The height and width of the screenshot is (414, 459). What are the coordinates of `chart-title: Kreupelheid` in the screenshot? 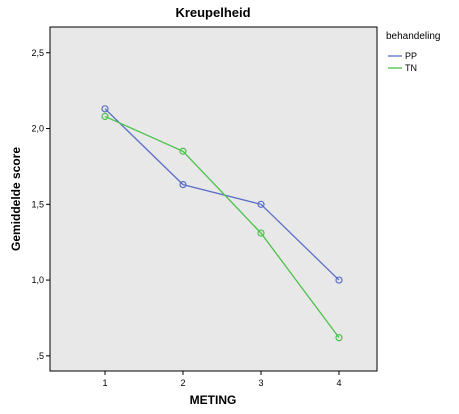 It's located at (212, 12).